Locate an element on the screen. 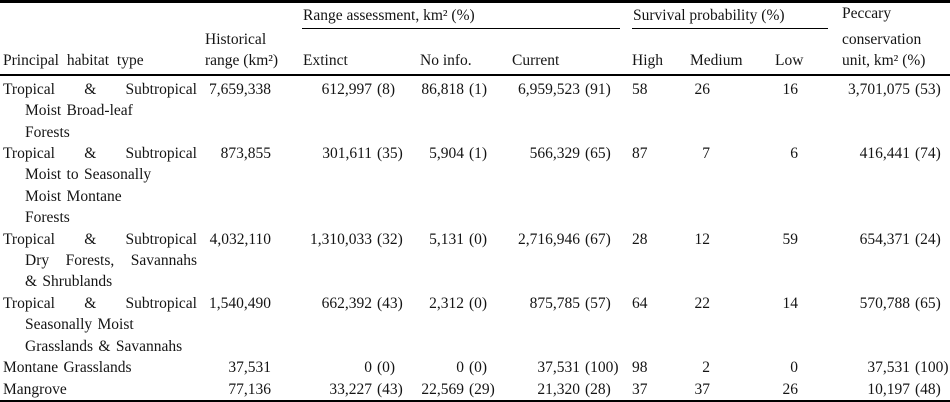 This screenshot has height=402, width=950. extinct-percent: (35) is located at coordinates (390, 154).